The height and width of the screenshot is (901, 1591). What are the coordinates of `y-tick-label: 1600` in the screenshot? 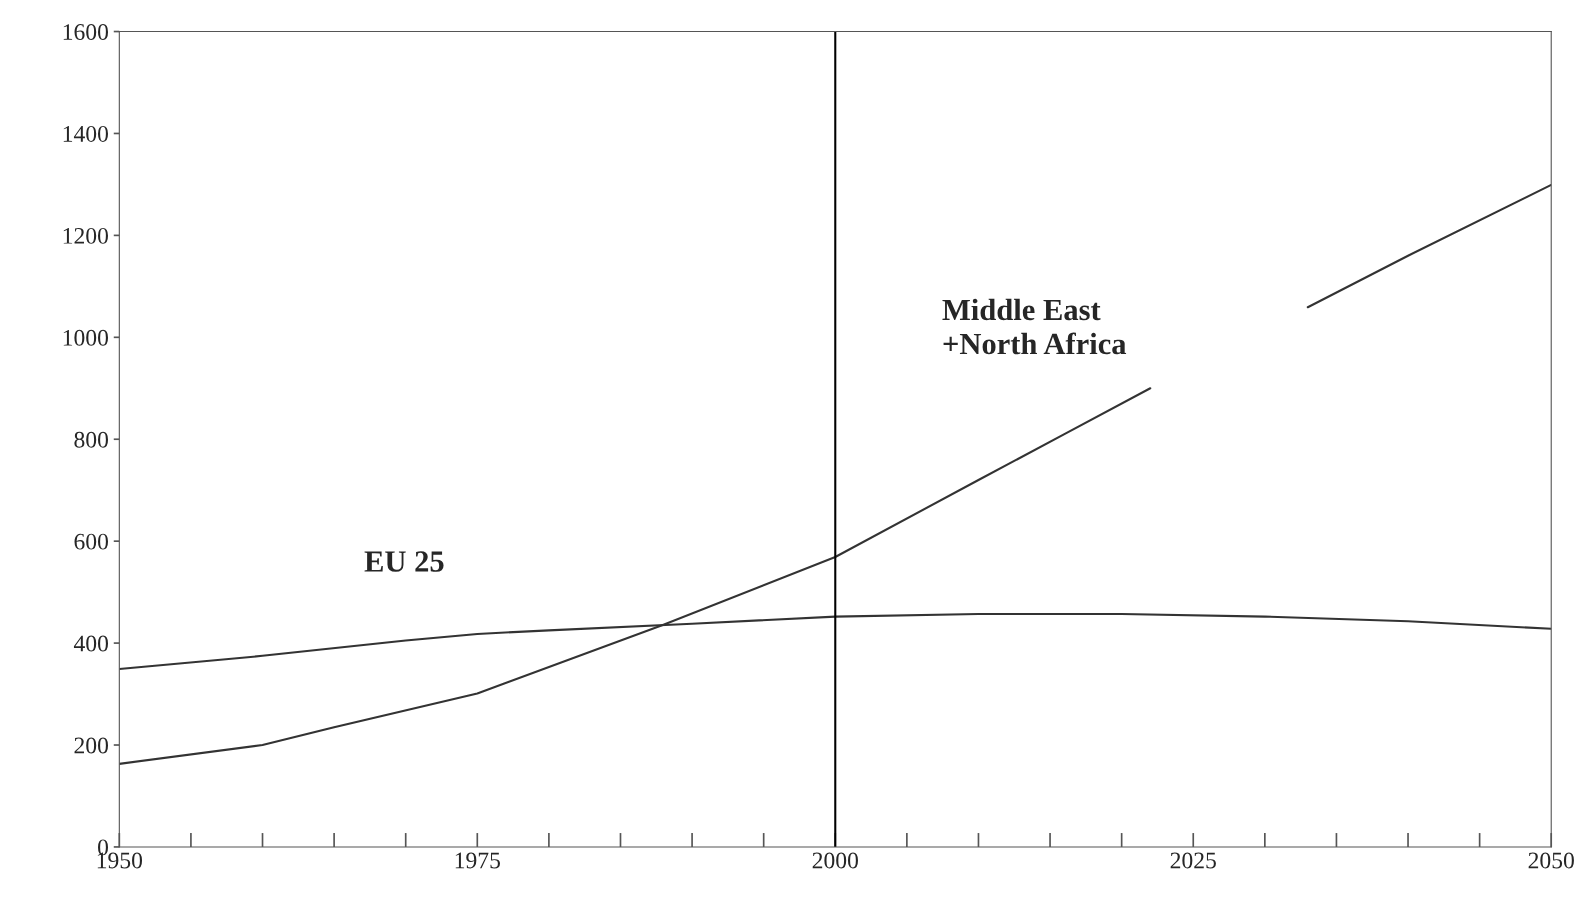 It's located at (86, 32).